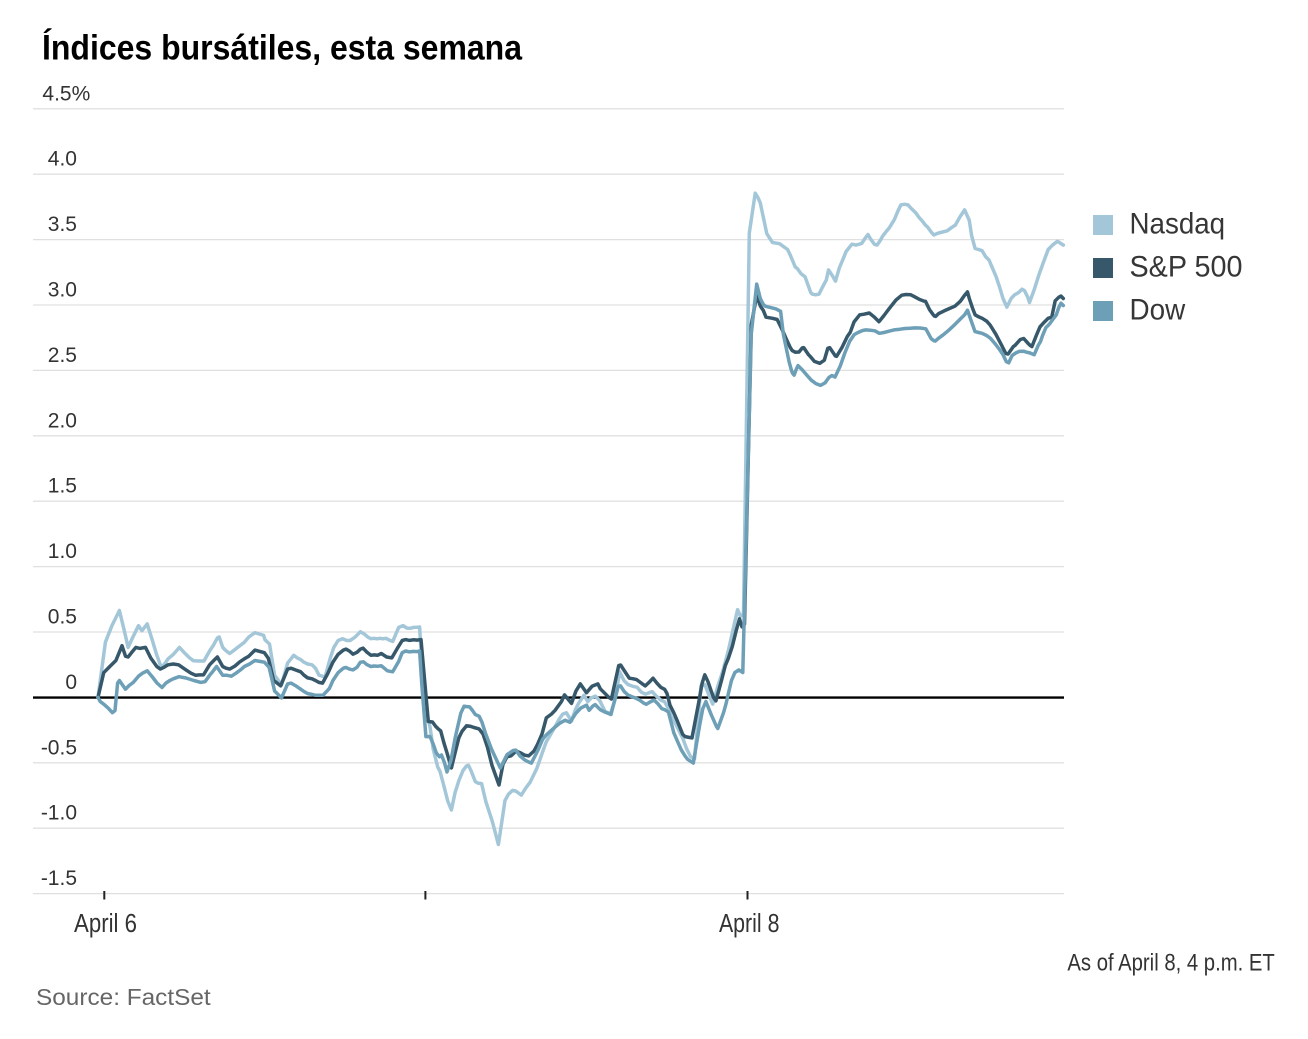  Describe the element at coordinates (62, 159) in the screenshot. I see `svg-text: 4.0` at that location.